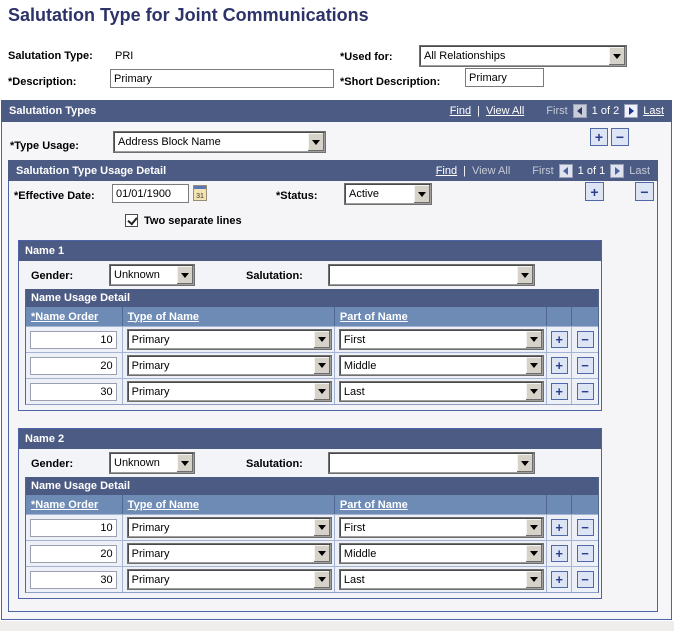 Image resolution: width=674 pixels, height=631 pixels. Describe the element at coordinates (390, 82) in the screenshot. I see `short-description-label: *Short Description:` at that location.